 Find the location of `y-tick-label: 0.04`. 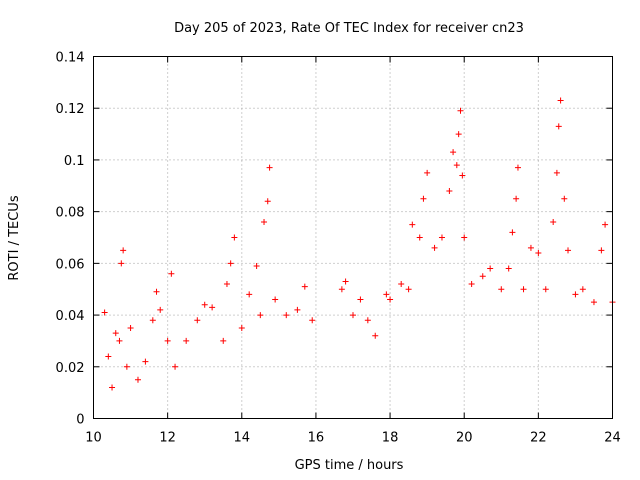

y-tick-label: 0.04 is located at coordinates (70, 316).